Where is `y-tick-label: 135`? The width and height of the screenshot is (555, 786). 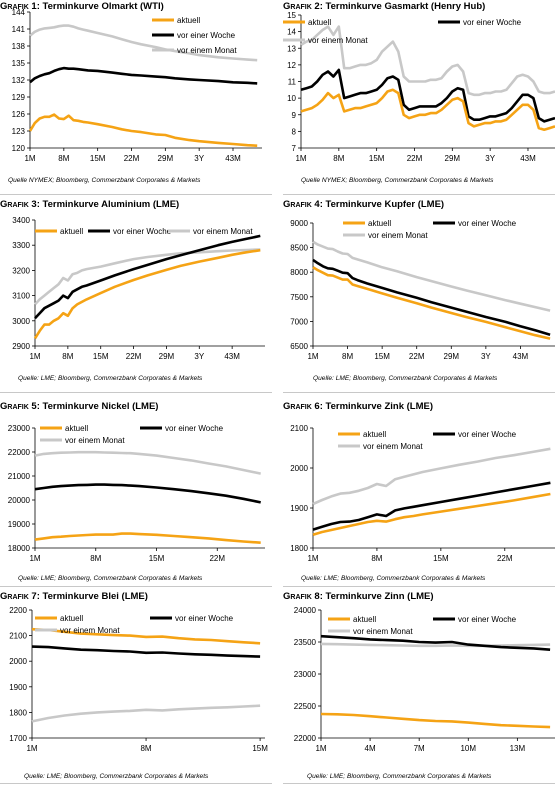
y-tick-label: 135 is located at coordinates (19, 63).